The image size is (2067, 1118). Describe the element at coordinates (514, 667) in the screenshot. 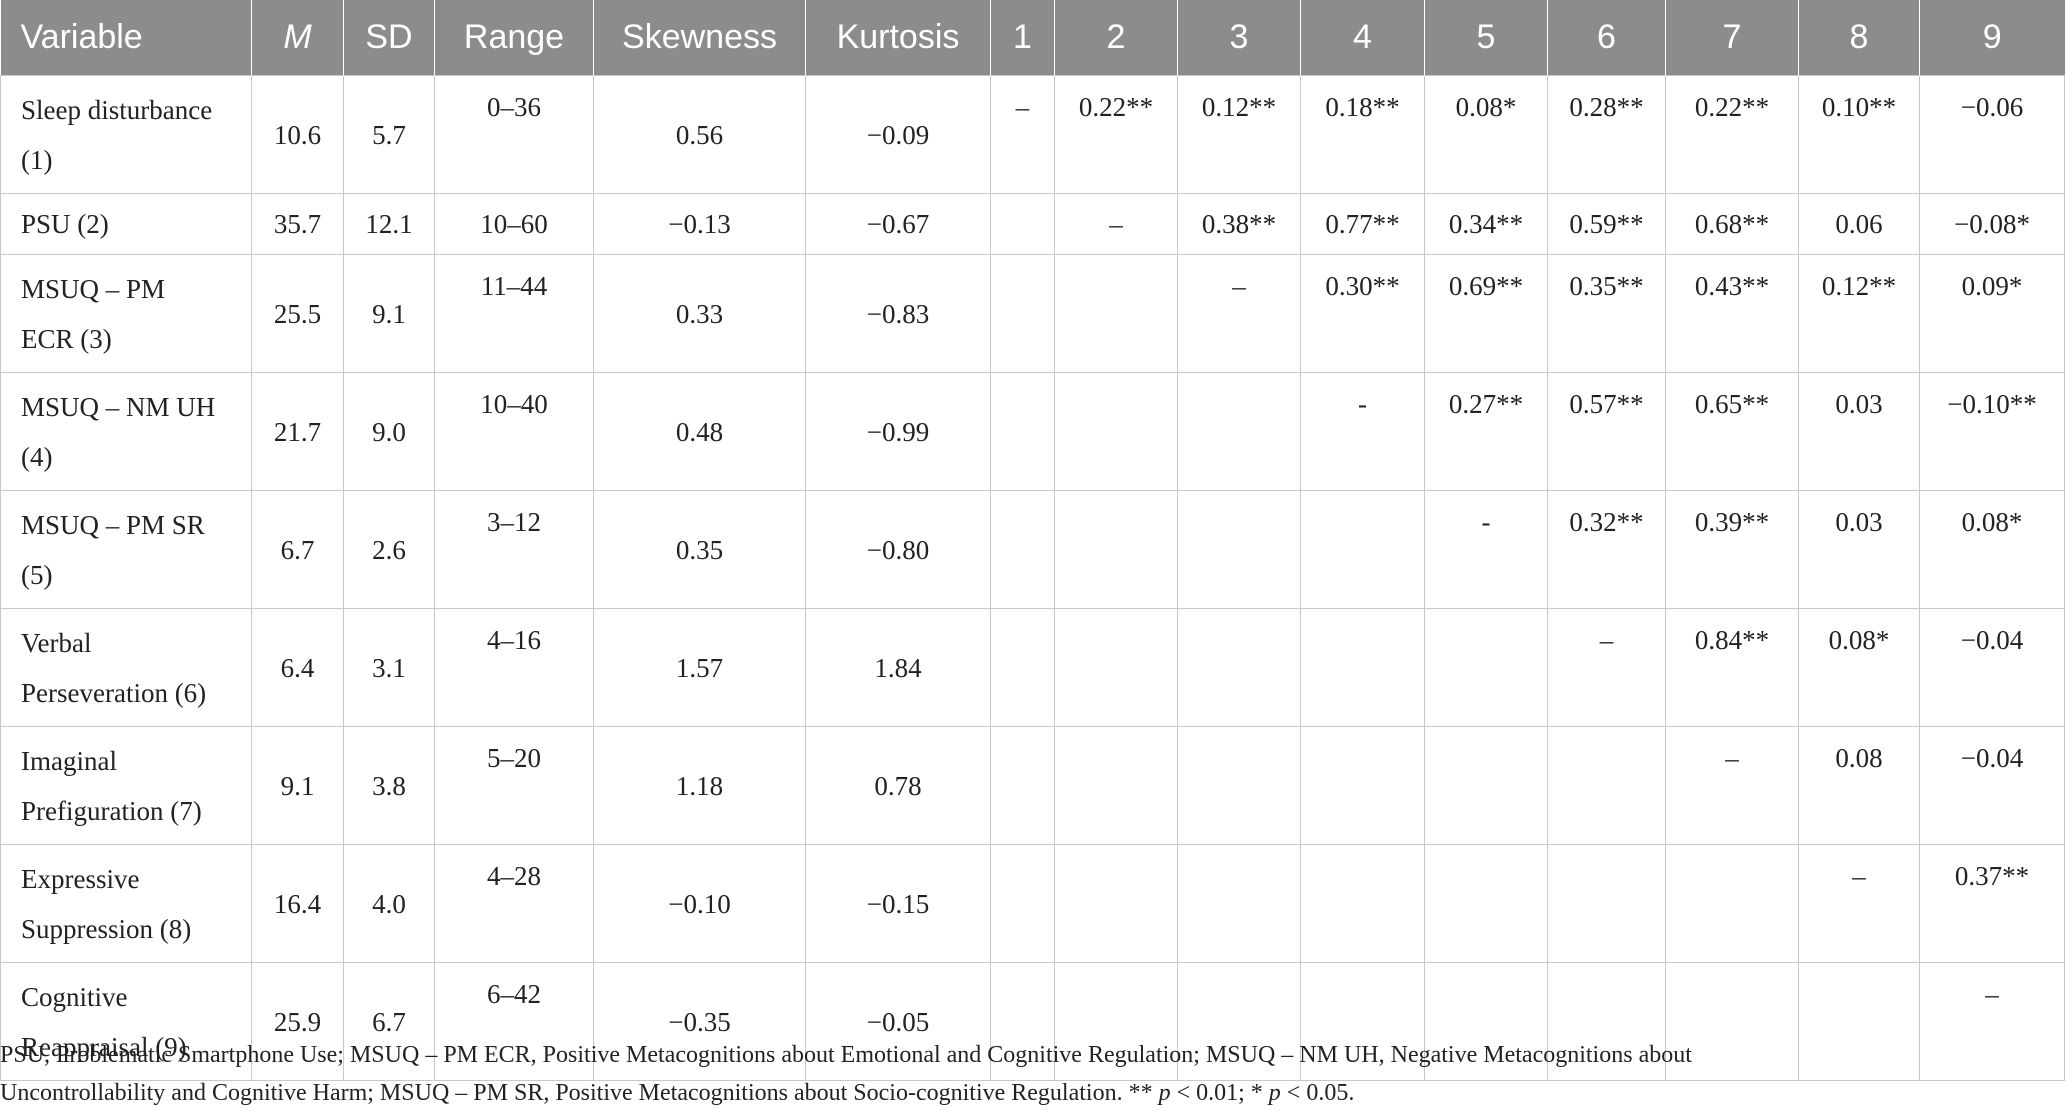

I see `range-cell: 4–16` at that location.